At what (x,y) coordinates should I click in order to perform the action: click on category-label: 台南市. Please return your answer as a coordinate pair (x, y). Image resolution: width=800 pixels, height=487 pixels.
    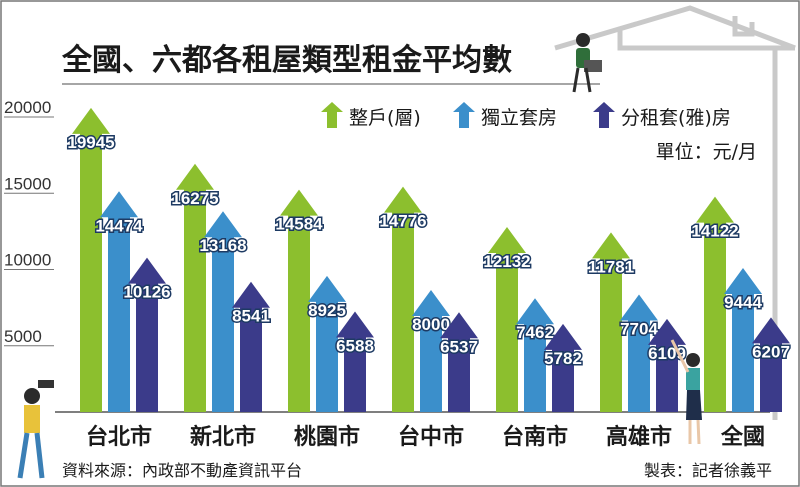
    Looking at the image, I should click on (535, 437).